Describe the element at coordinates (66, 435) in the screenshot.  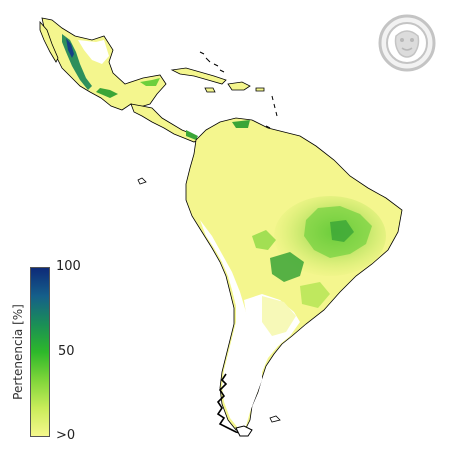
I see `legend-tick-min: >0` at that location.